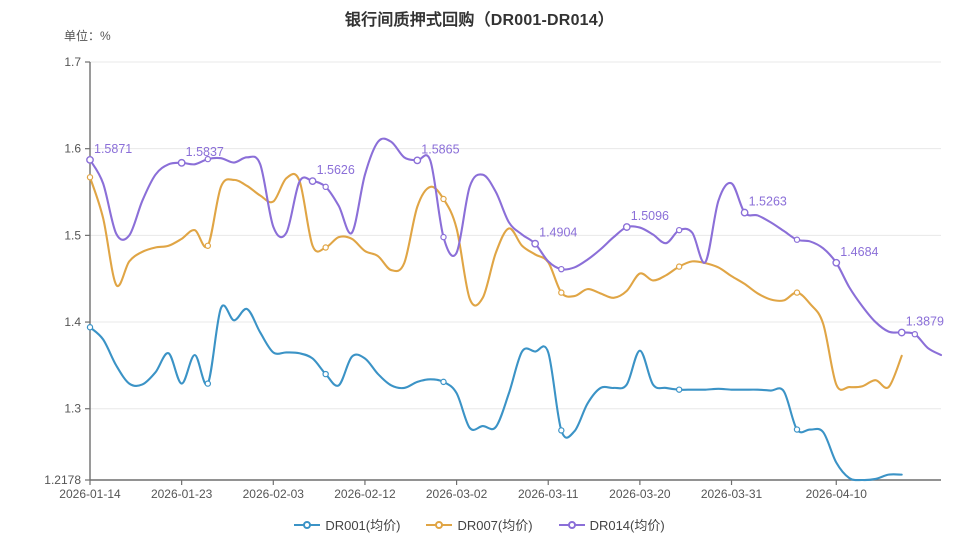  Describe the element at coordinates (439, 525) in the screenshot. I see `legend-marker-dr007` at that location.